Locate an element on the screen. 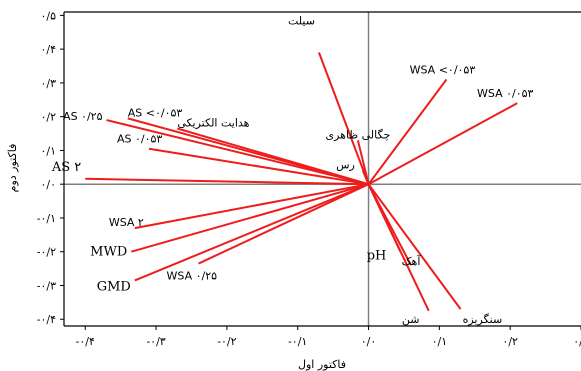 This screenshot has height=371, width=581. y-tick-label: -۰/۲ is located at coordinates (46, 252).